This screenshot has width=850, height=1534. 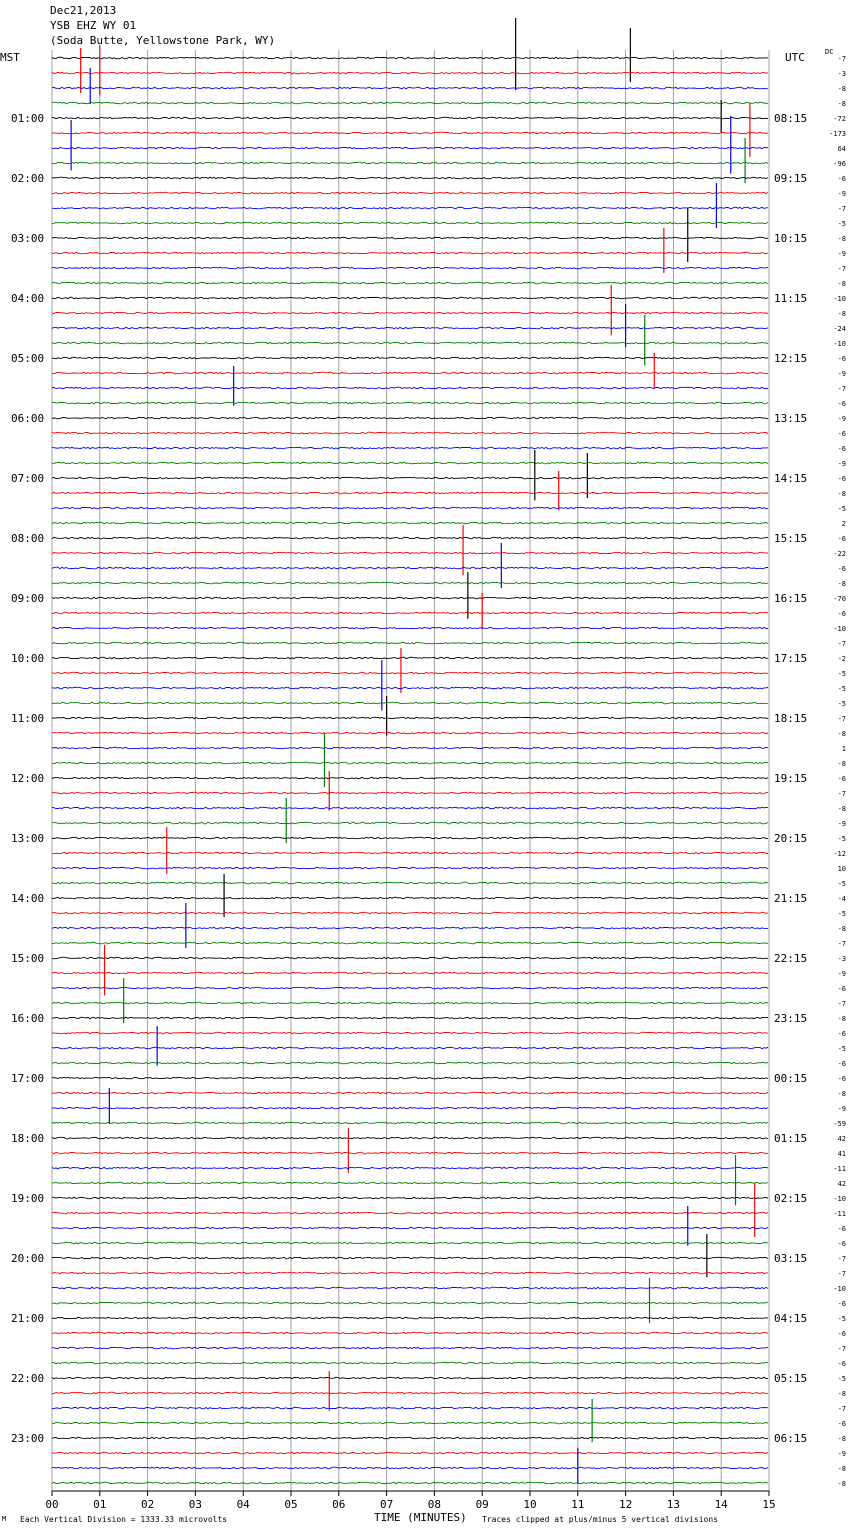 What do you see at coordinates (790, 778) in the screenshot?
I see `utc-hour-label: 19:15` at bounding box center [790, 778].